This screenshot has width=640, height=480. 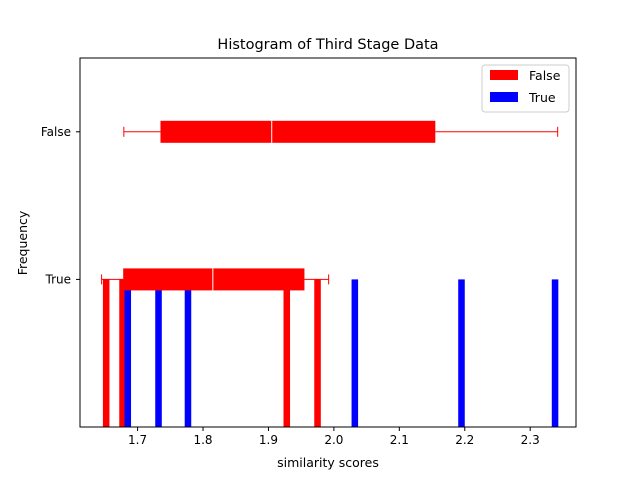 I want to click on legend-swatch-false, so click(x=504, y=75).